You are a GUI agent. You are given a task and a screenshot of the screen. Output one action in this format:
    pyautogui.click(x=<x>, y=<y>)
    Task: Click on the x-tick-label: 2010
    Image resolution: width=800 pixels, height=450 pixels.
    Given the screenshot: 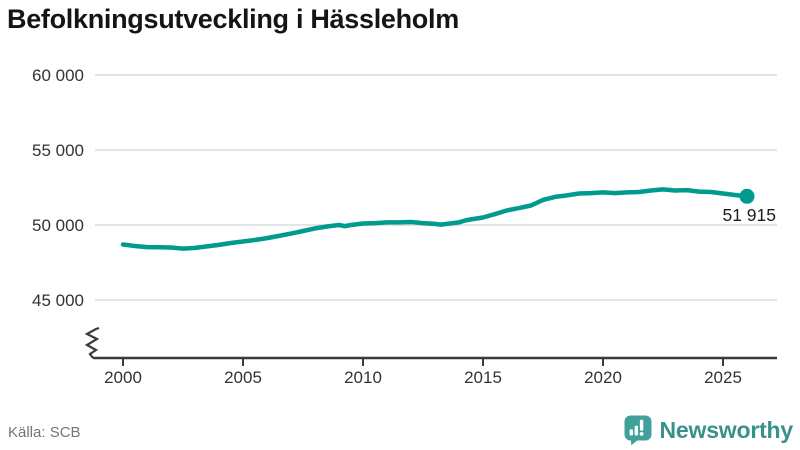 What is the action you would take?
    pyautogui.click(x=363, y=377)
    